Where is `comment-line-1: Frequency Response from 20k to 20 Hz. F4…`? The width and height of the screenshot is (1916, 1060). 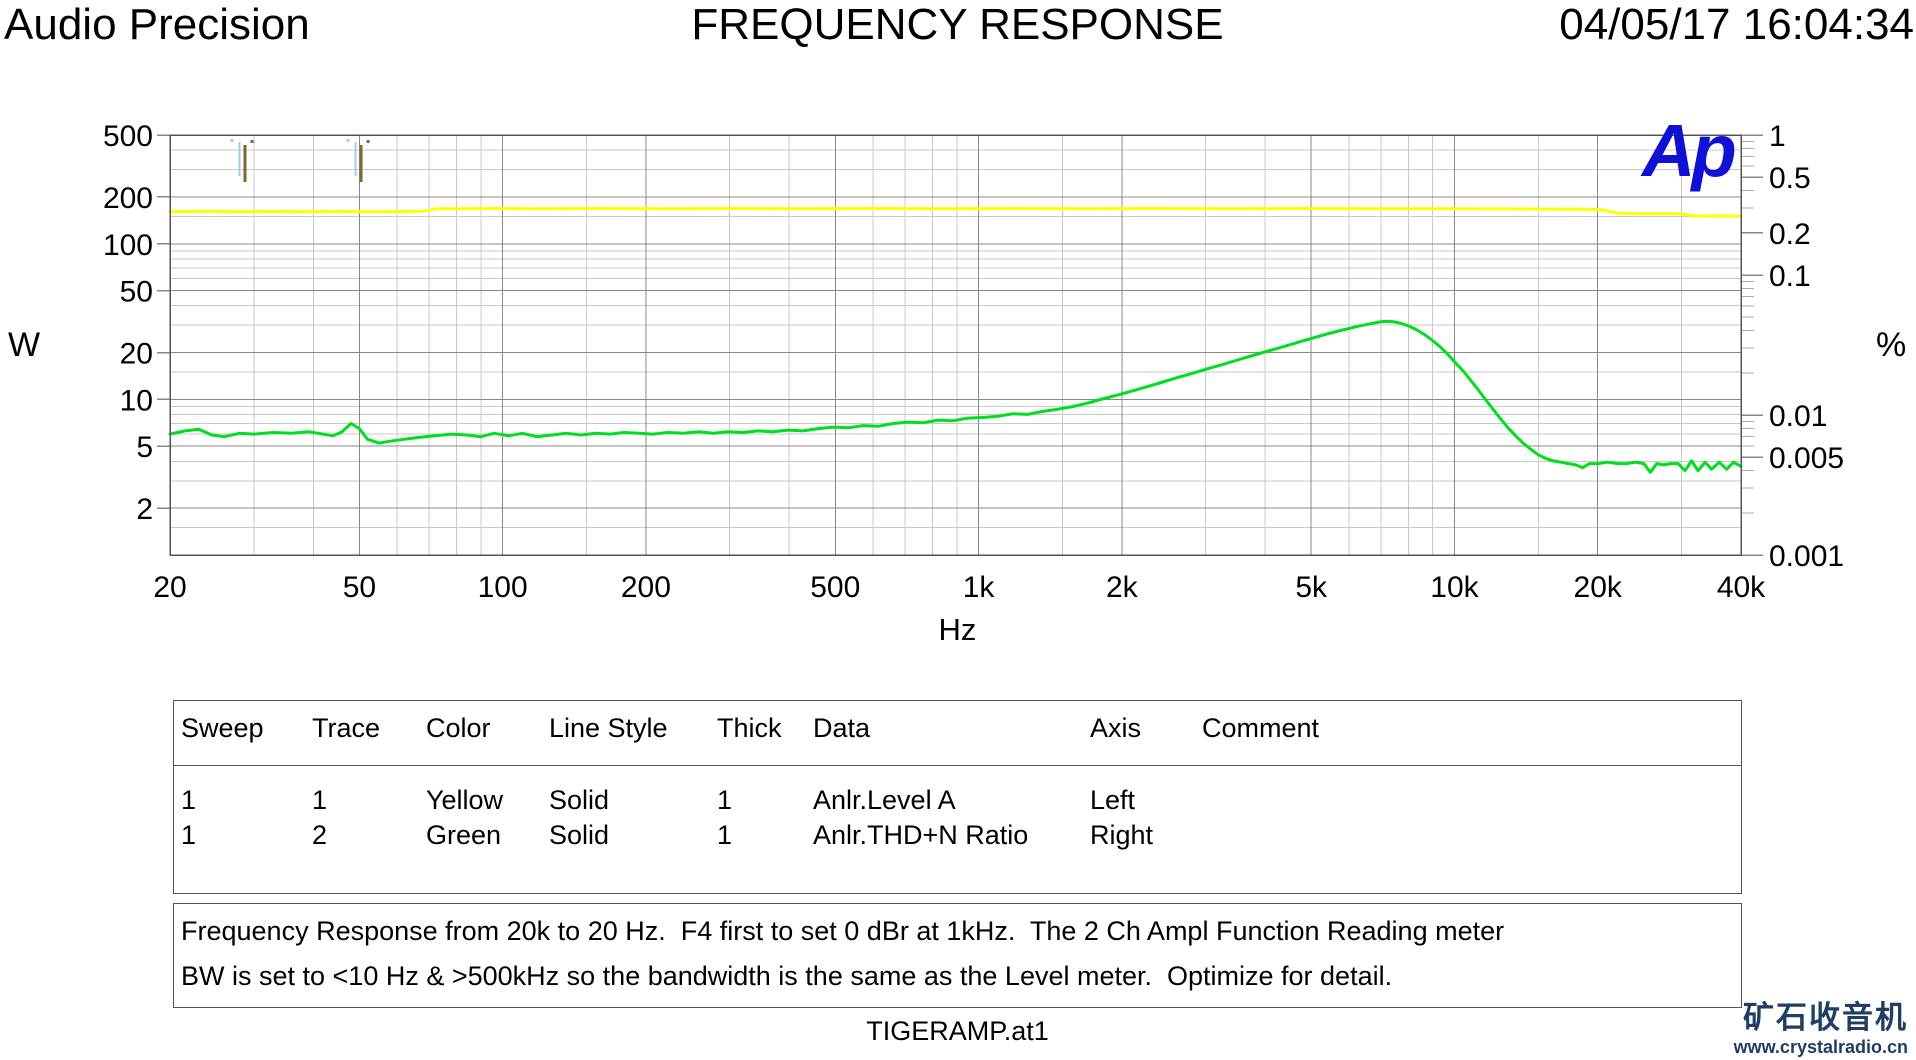 comment-line-1: Frequency Response from 20k to 20 Hz. F4… is located at coordinates (843, 931).